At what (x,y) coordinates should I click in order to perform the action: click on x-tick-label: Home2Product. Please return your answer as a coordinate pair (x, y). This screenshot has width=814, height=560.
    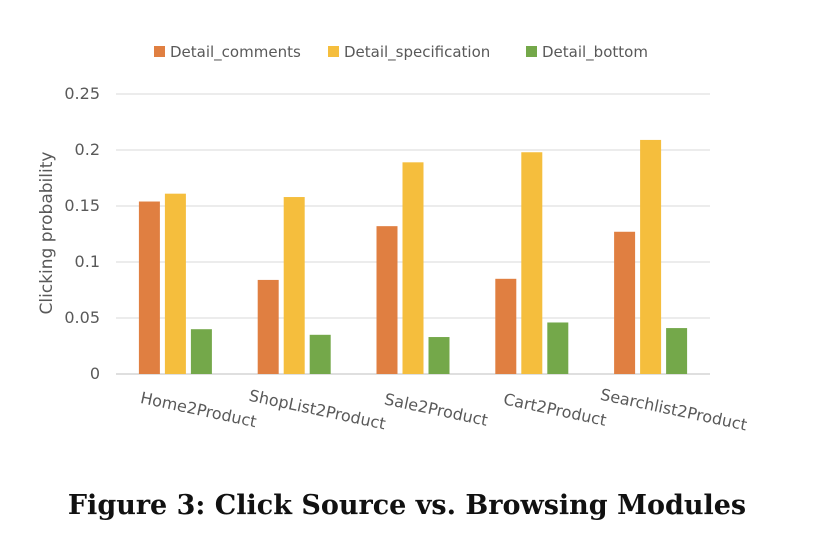
    Looking at the image, I should click on (199, 409).